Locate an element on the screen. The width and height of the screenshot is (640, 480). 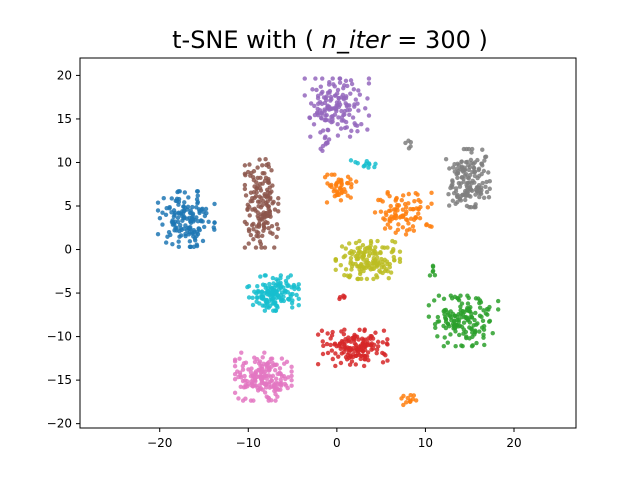
title-prefix: t-SNE with ( is located at coordinates (243, 40).